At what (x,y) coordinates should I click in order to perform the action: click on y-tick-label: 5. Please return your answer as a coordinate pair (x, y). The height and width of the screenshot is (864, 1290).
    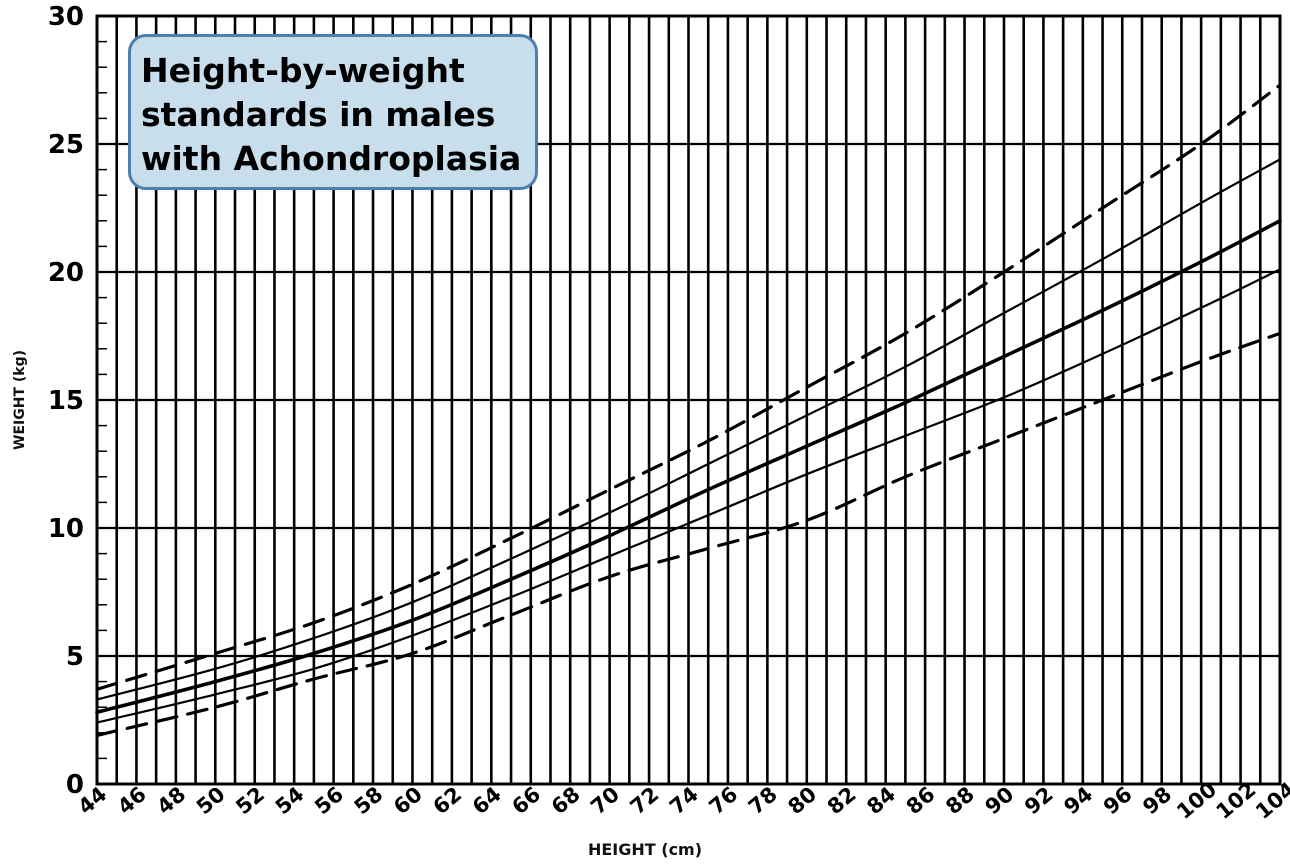
    Looking at the image, I should click on (75, 657).